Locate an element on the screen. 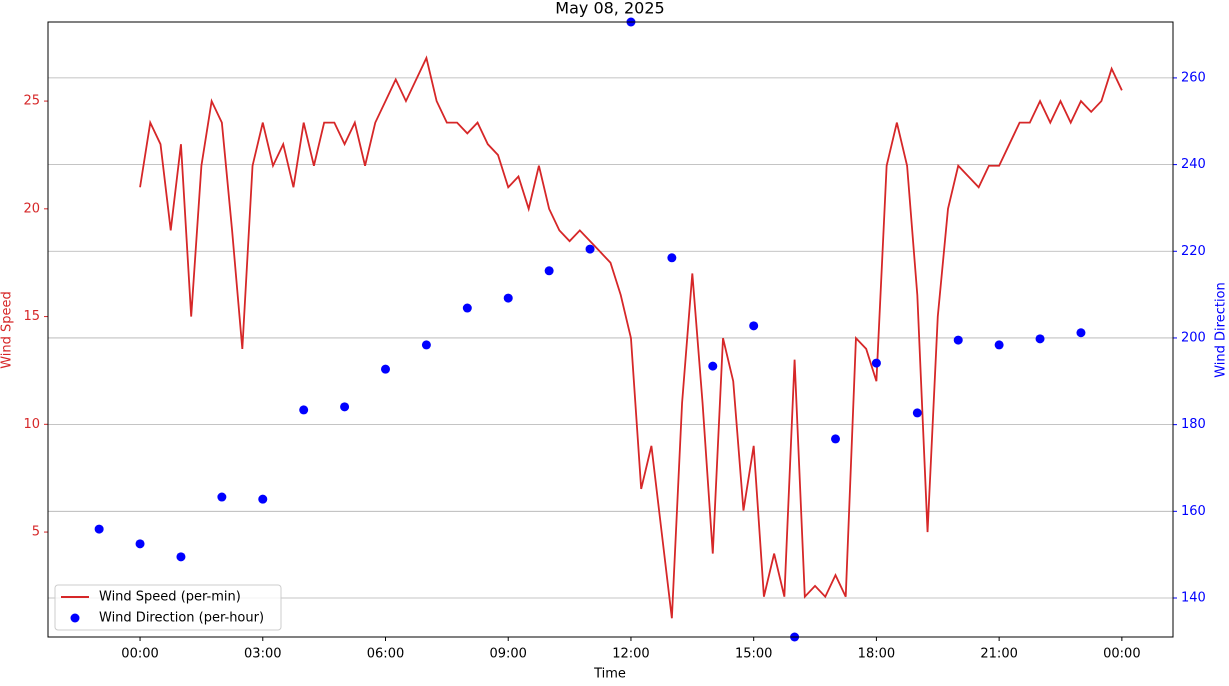 The height and width of the screenshot is (686, 1229). x-tick-label: 06:00 is located at coordinates (385, 654).